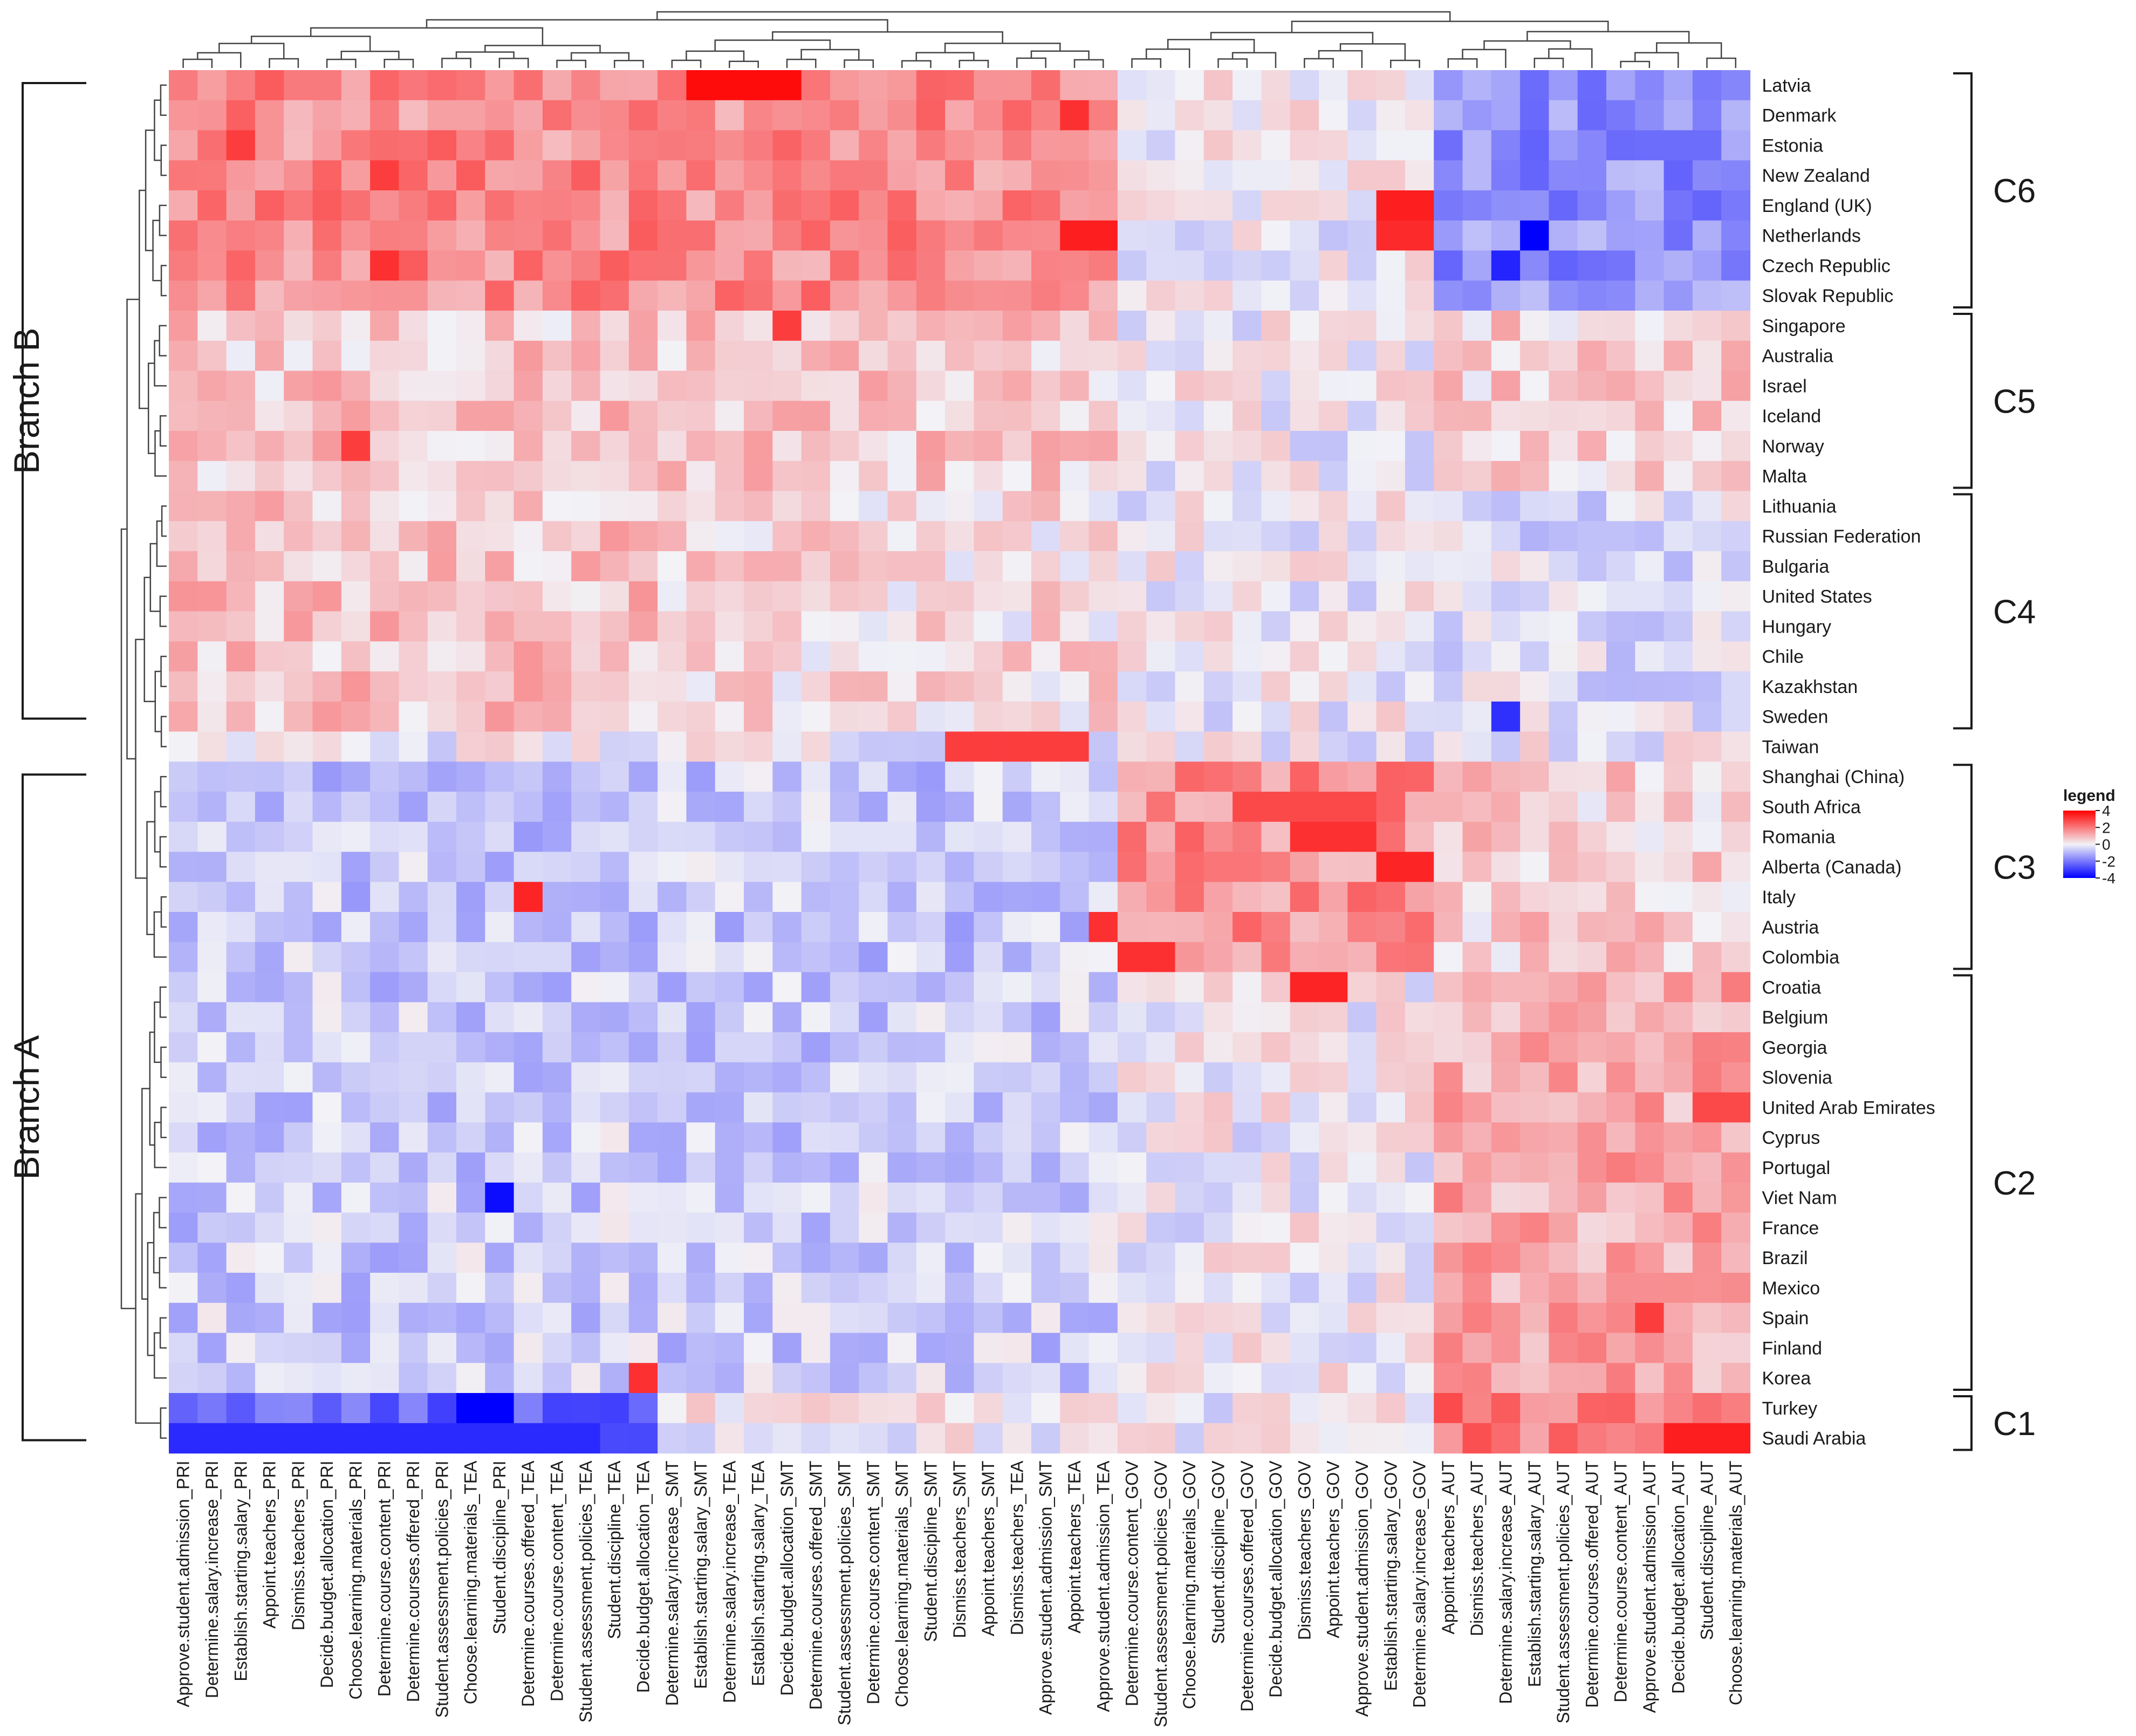 Image resolution: width=2136 pixels, height=1736 pixels. Describe the element at coordinates (163, 220) in the screenshot. I see `dendrogram-branch` at that location.